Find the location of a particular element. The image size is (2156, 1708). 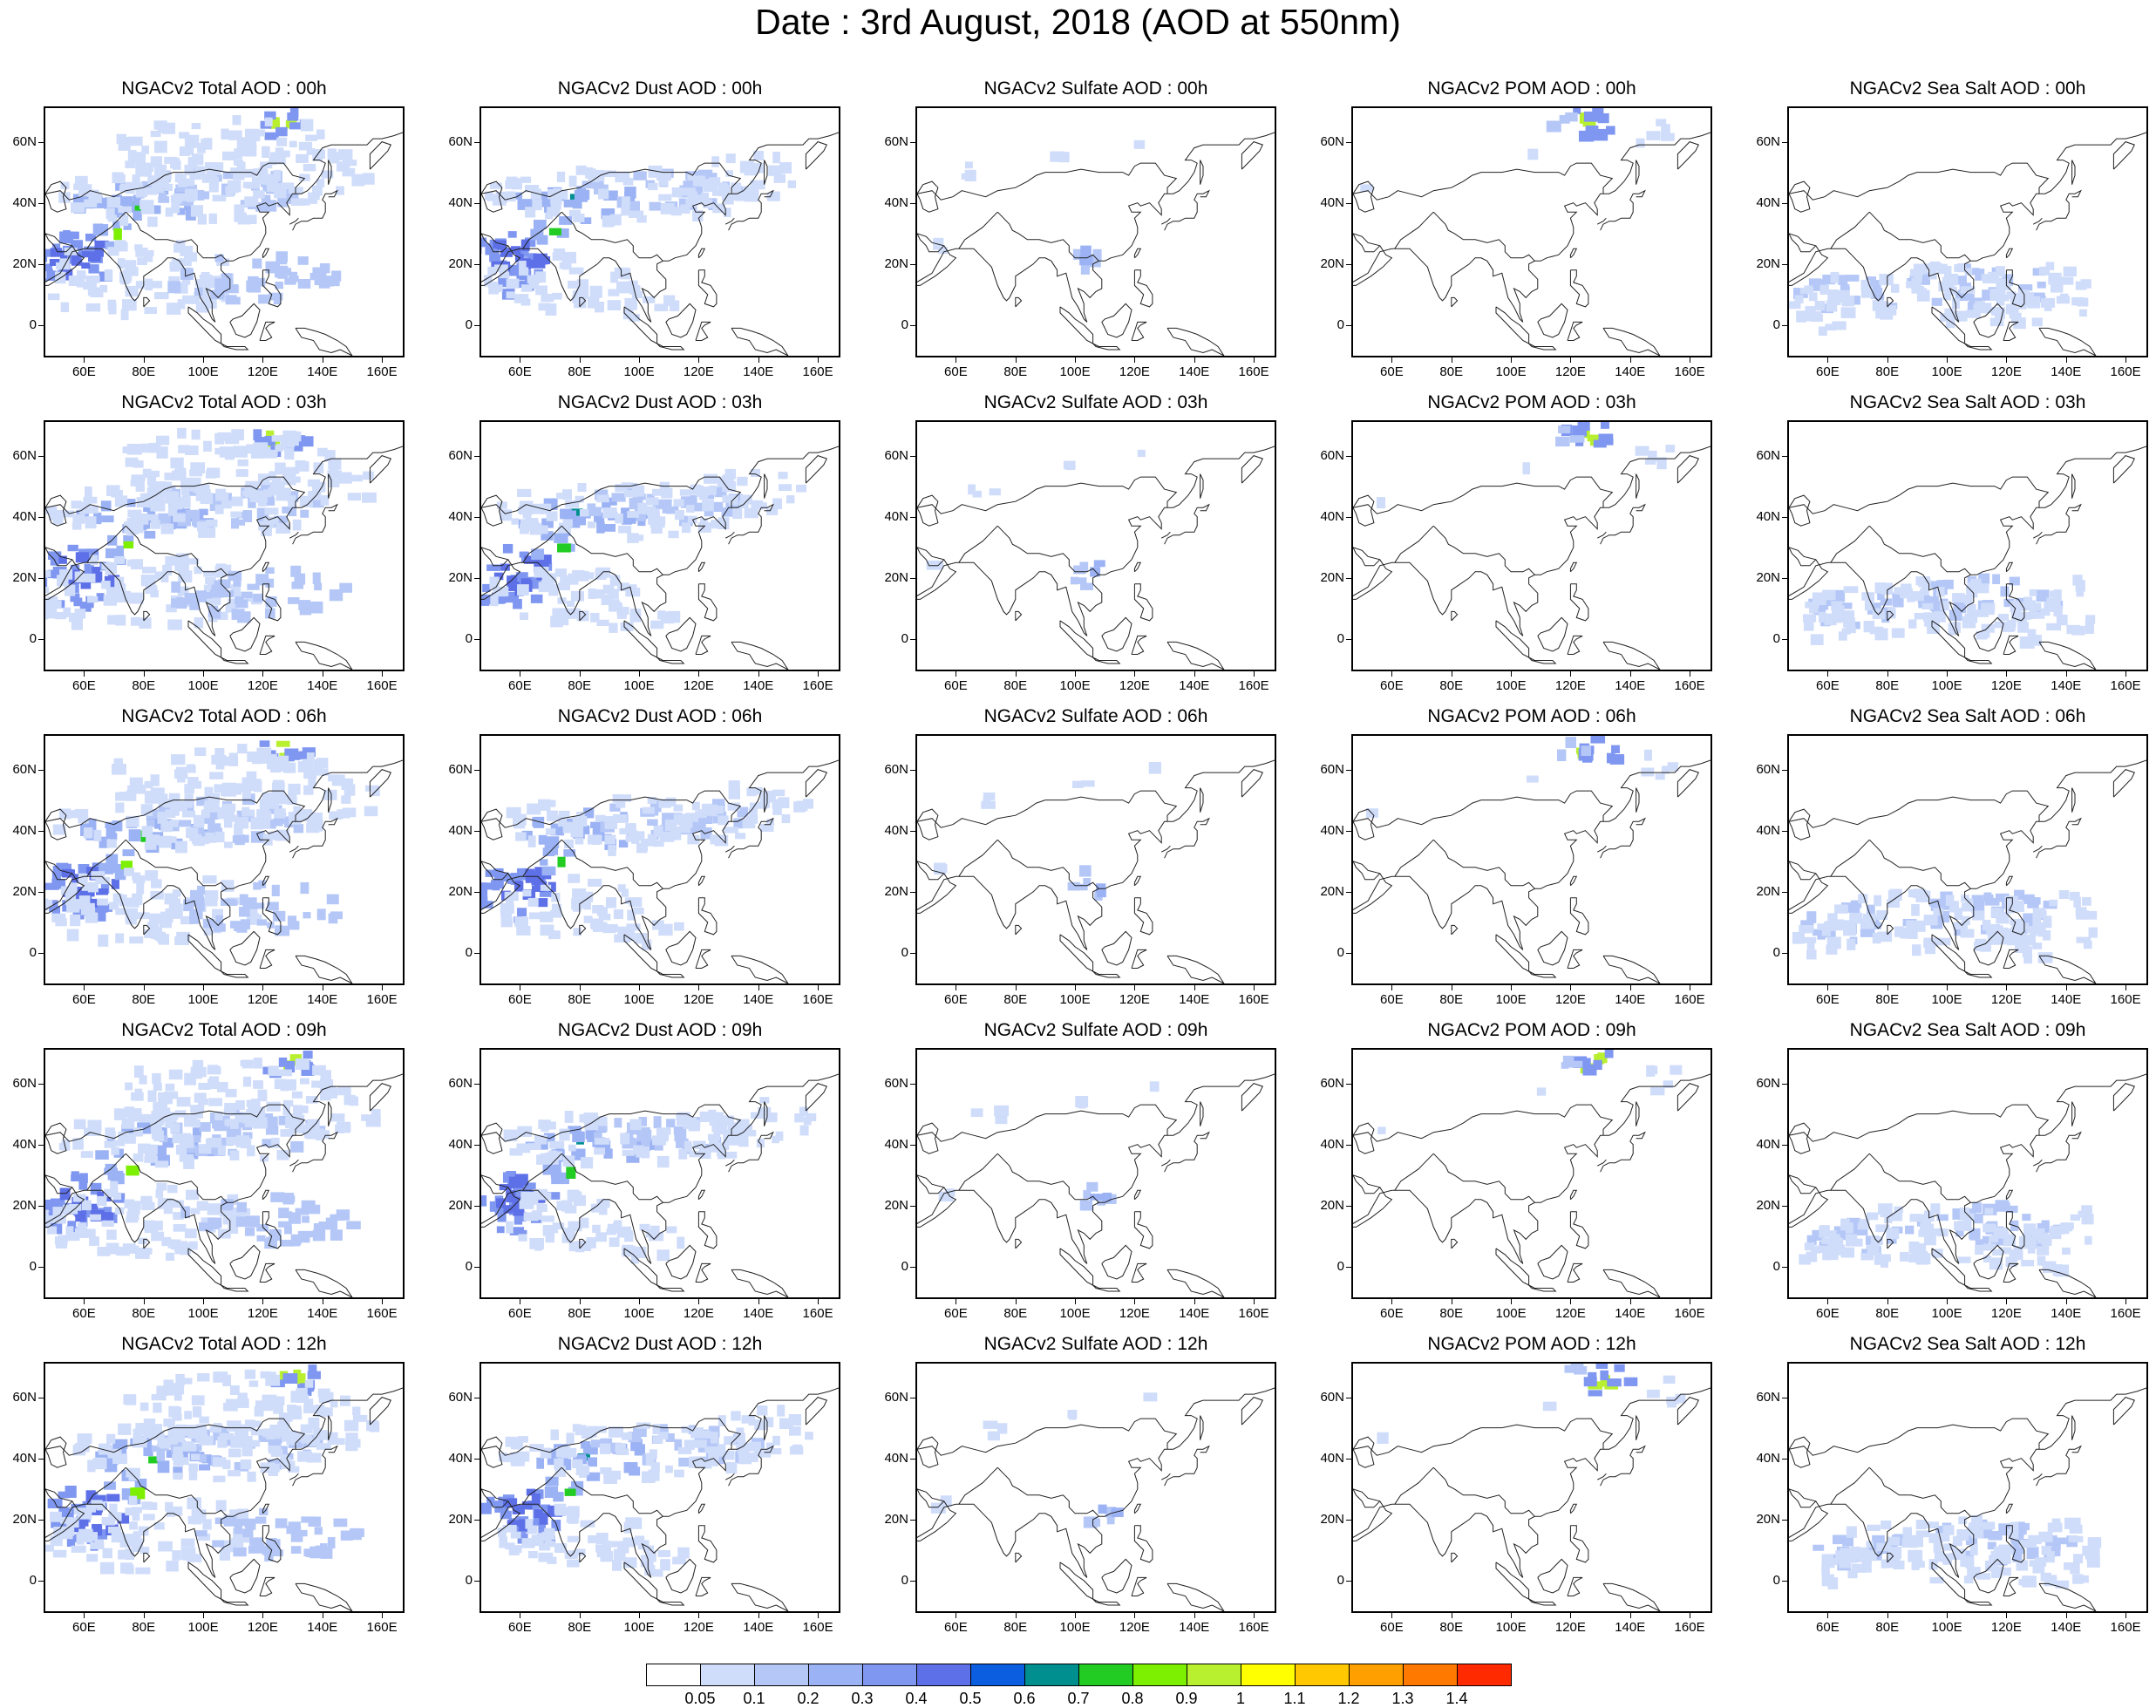

aod-map is located at coordinates (225, 545).